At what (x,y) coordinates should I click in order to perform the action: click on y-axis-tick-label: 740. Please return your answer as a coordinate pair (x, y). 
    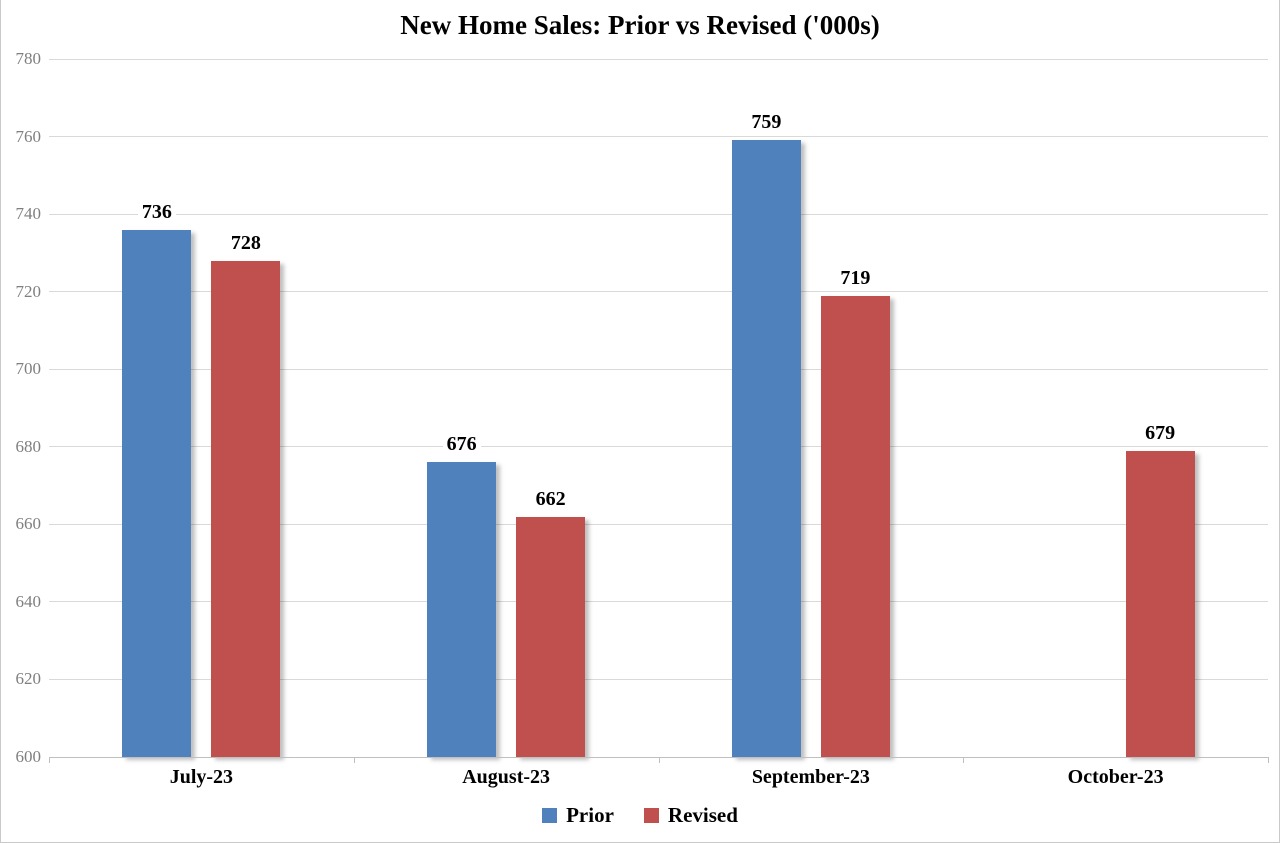
    Looking at the image, I should click on (28, 214).